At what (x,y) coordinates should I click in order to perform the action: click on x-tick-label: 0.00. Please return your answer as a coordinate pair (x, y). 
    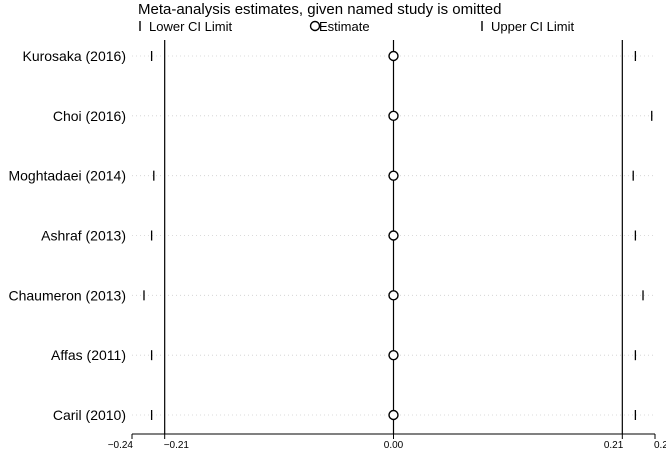
    Looking at the image, I should click on (394, 445).